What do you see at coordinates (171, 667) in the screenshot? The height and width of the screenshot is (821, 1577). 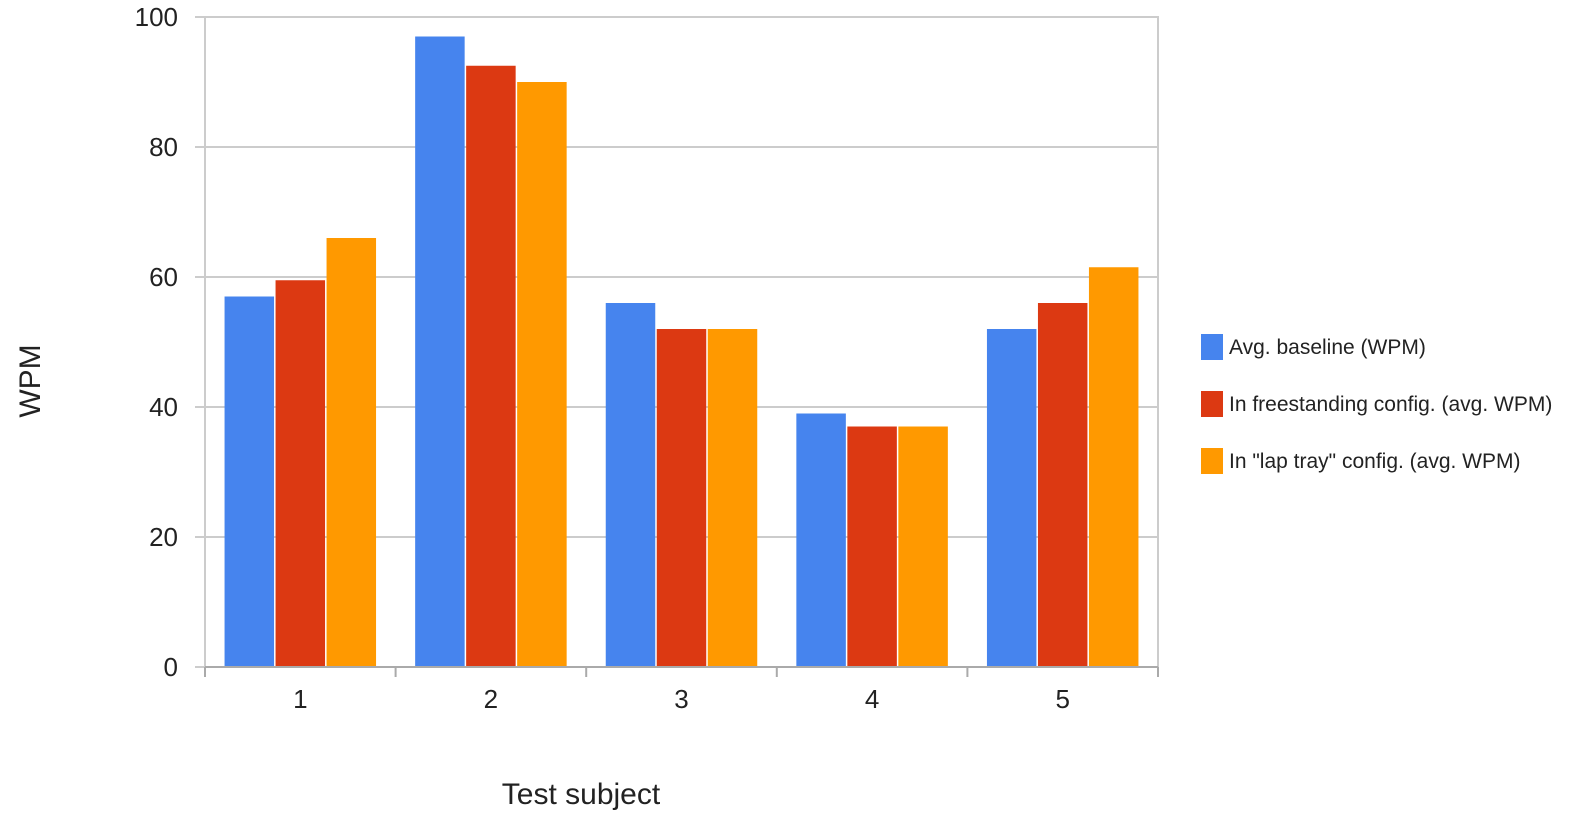 I see `y-tick-label: 0` at bounding box center [171, 667].